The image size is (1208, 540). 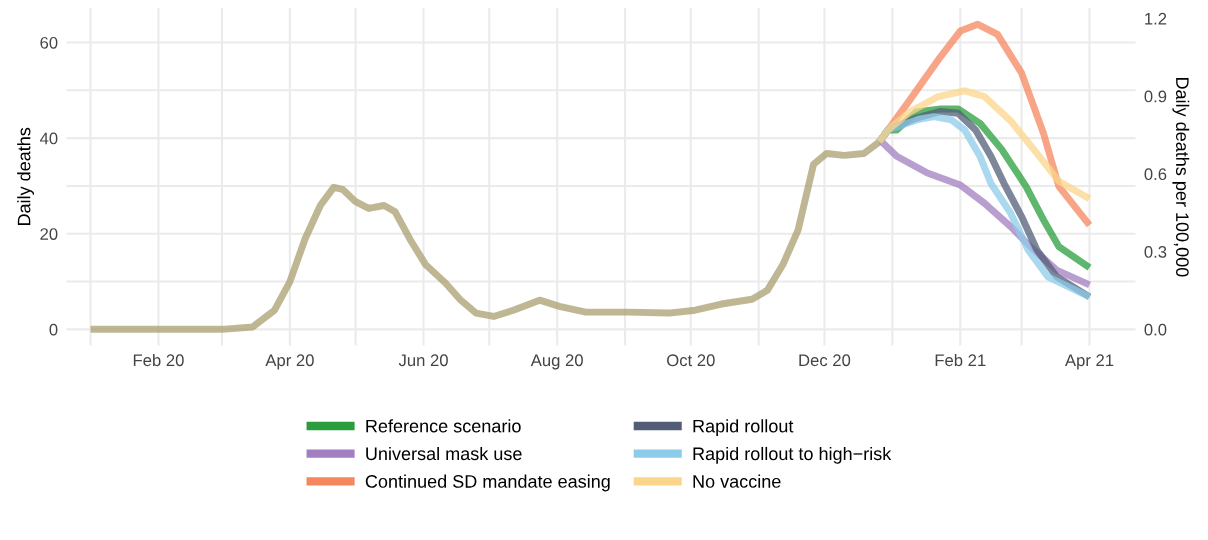 I want to click on x-tick-label: Apr 20, so click(x=289, y=362).